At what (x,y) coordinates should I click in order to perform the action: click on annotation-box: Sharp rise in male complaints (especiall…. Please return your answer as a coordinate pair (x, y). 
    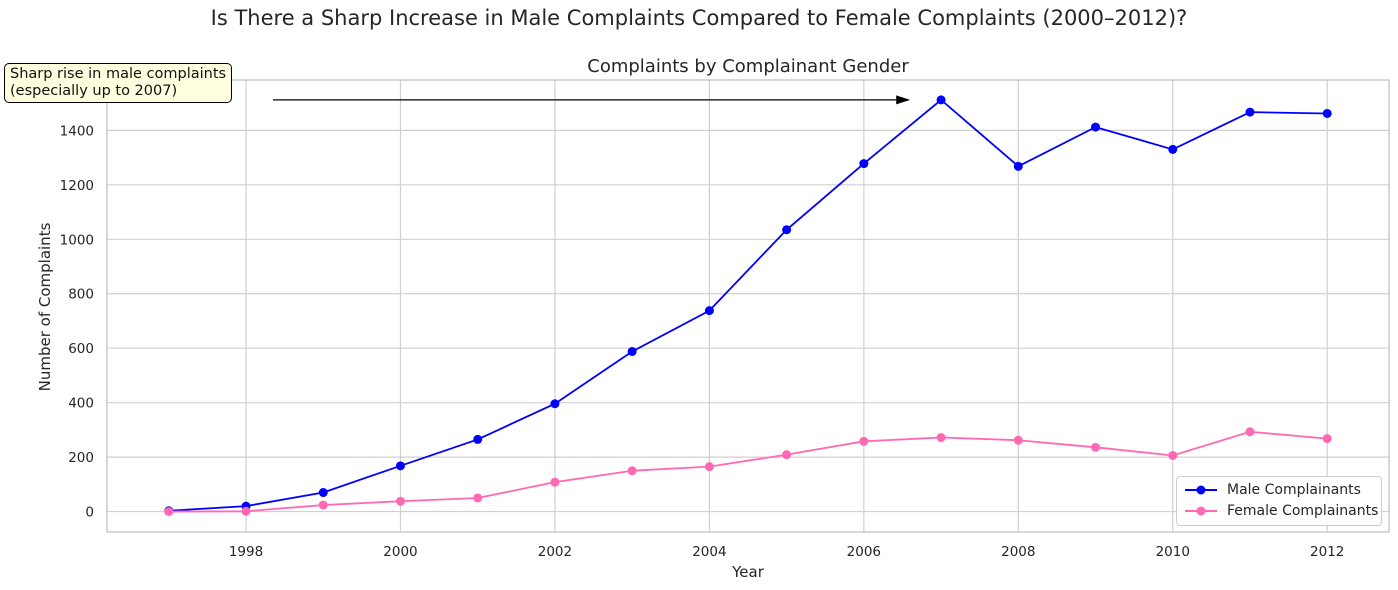
    Looking at the image, I should click on (118, 83).